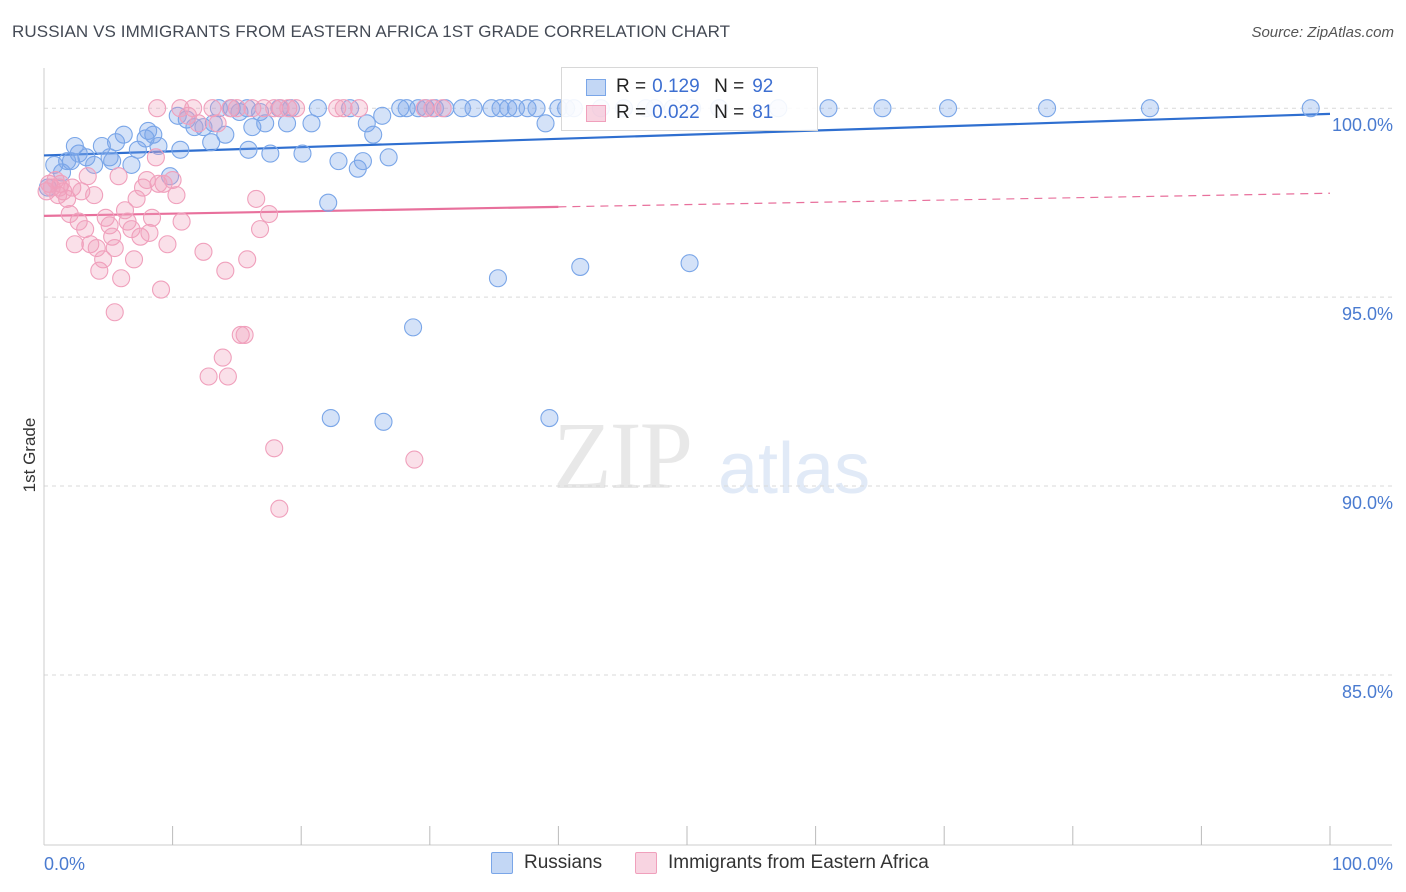 This screenshot has width=1406, height=892. I want to click on y-tick-label: 95.0%, so click(1367, 314).